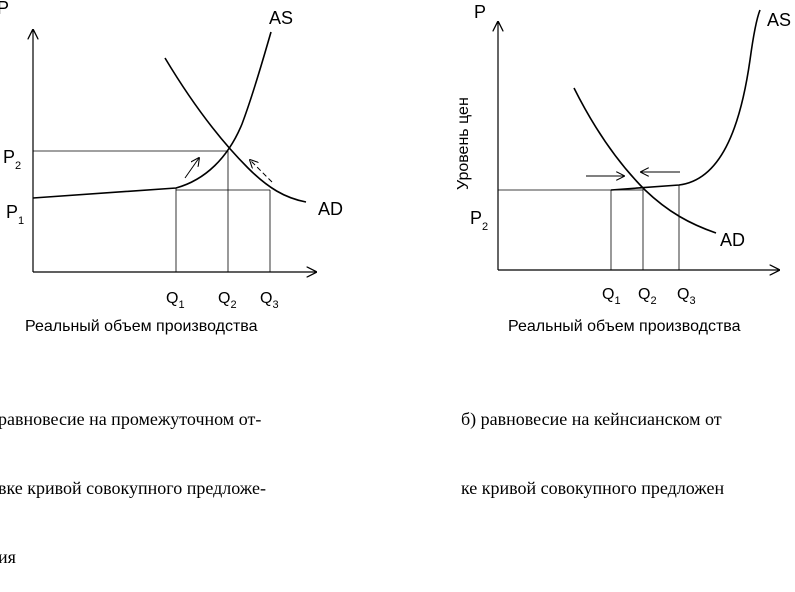  What do you see at coordinates (141, 326) in the screenshot?
I see `left-x-title: Реальный объем производства` at bounding box center [141, 326].